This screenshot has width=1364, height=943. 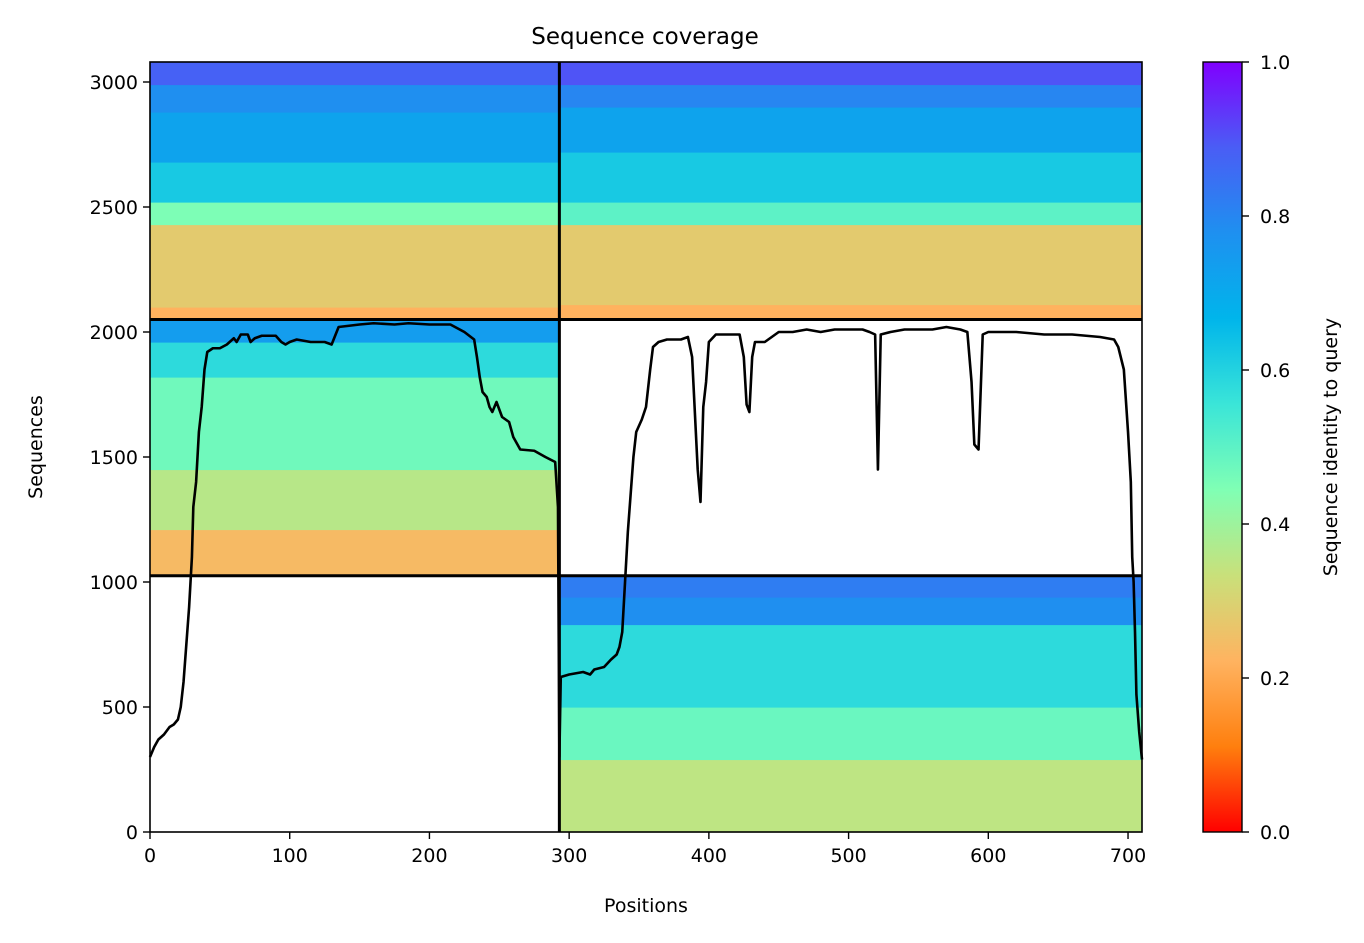 What do you see at coordinates (114, 583) in the screenshot?
I see `y-tick-label: 1000` at bounding box center [114, 583].